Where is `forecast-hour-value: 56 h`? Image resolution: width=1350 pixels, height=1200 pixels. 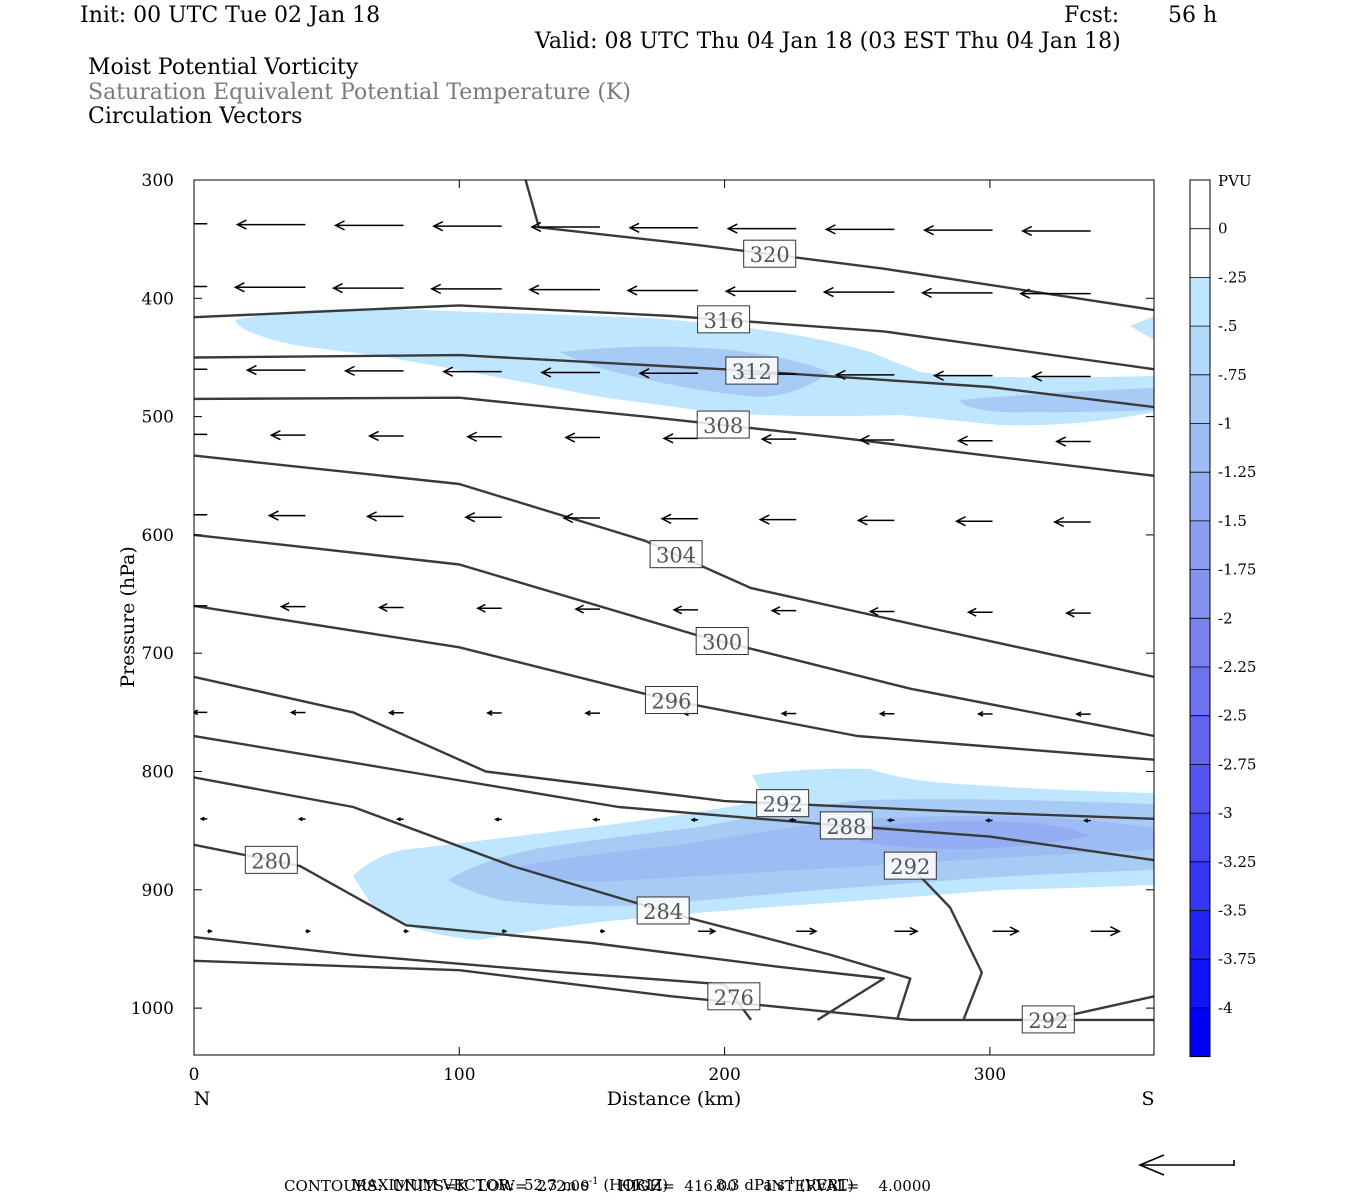
forecast-hour-value: 56 h is located at coordinates (1193, 15).